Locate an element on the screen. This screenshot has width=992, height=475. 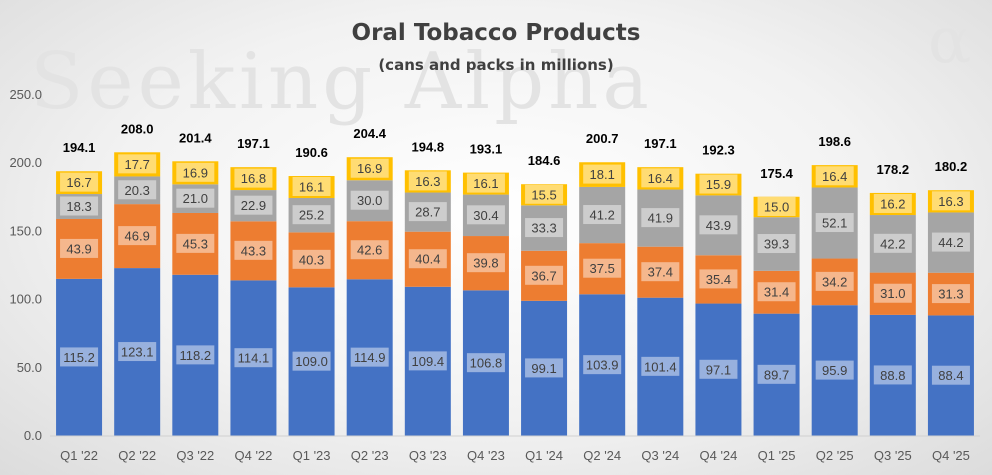
x-tick-label: Q4 '24 is located at coordinates (718, 455).